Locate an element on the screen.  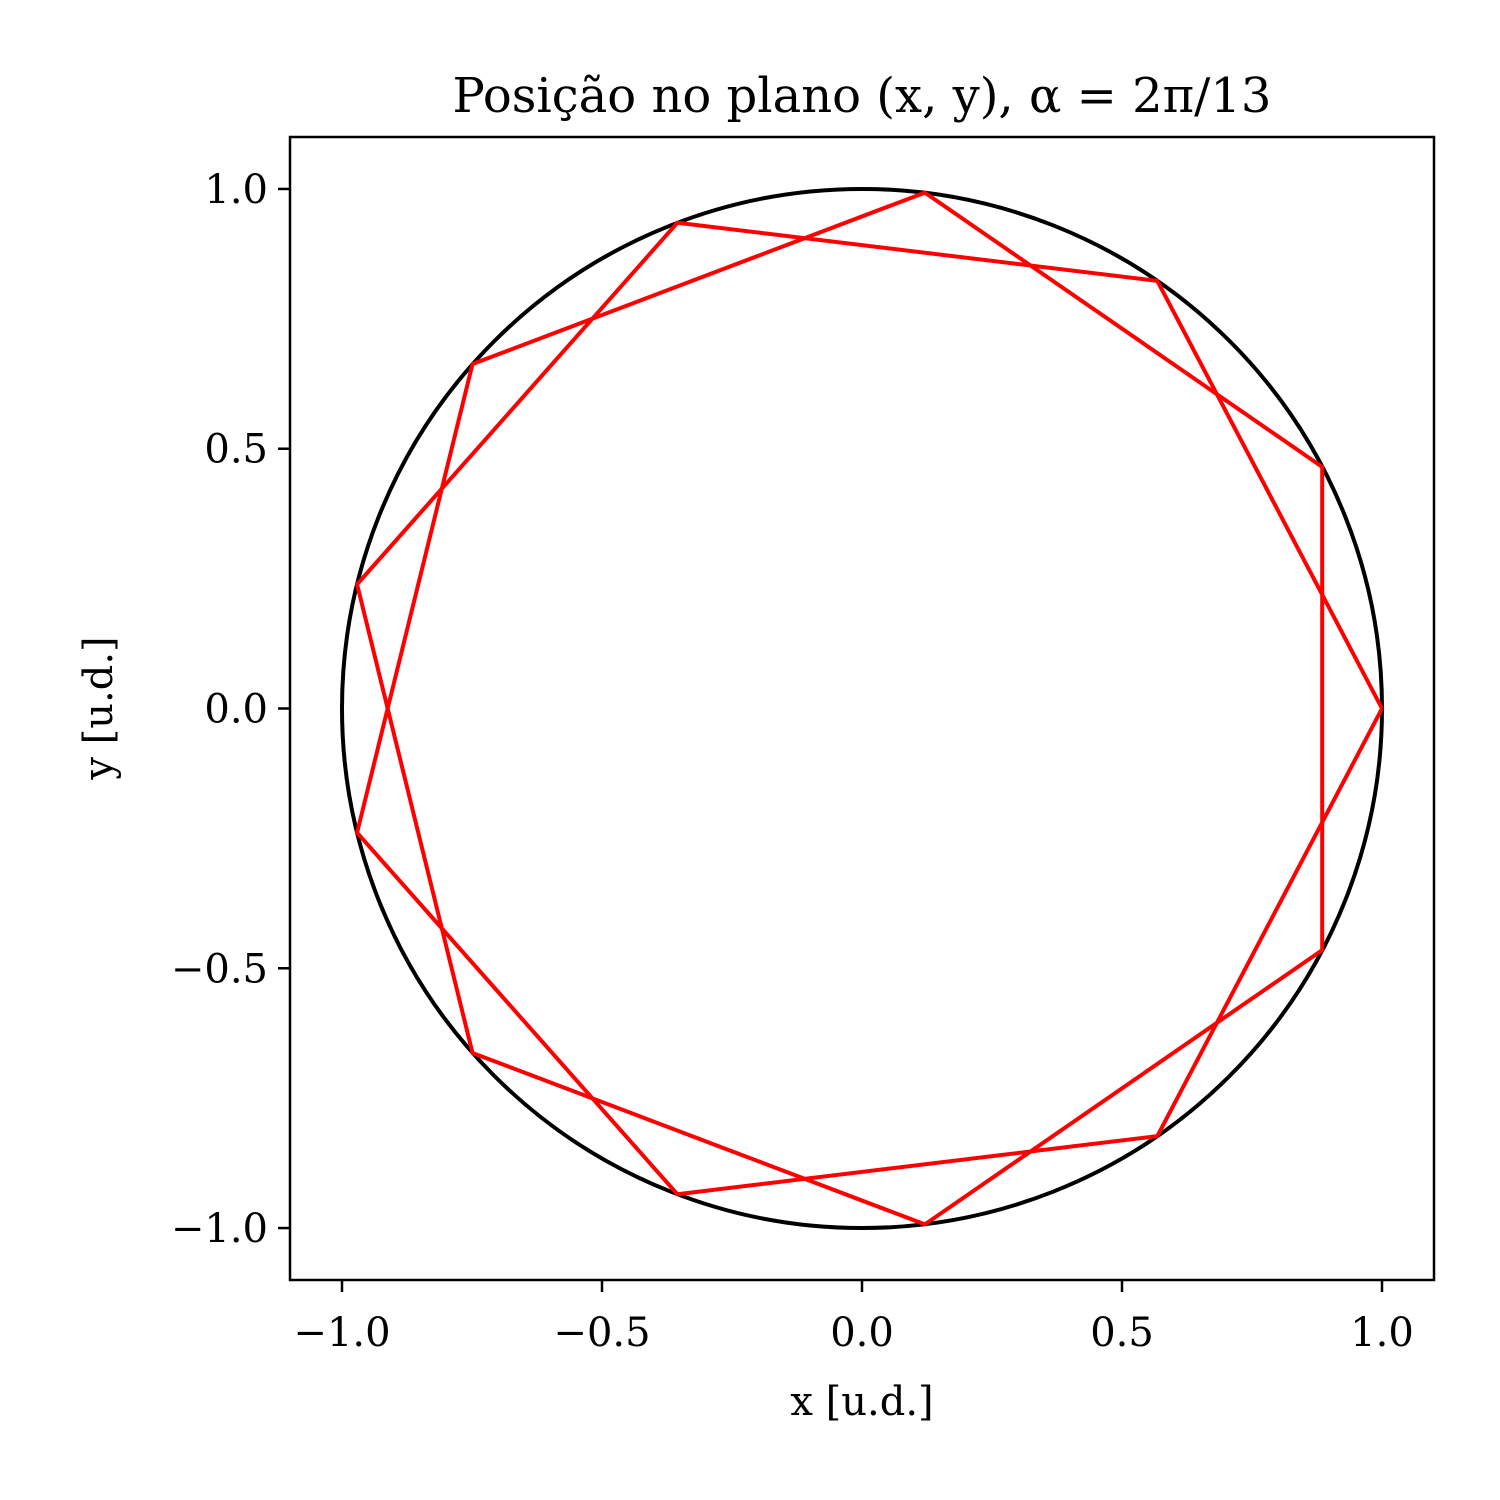
x-axis-ticks: −1.0 −0.5 0.0 0.5 1.0 is located at coordinates (853, 1318).